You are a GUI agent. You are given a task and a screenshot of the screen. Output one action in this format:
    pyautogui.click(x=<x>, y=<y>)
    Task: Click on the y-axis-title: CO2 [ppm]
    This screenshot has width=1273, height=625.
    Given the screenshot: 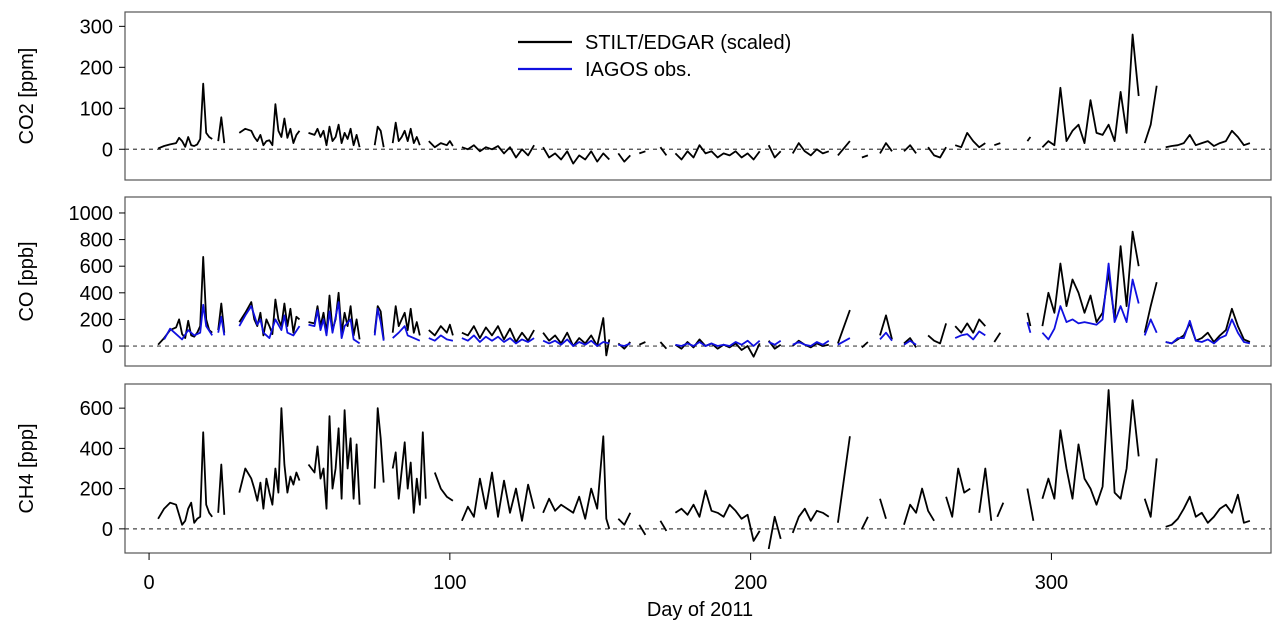 What is the action you would take?
    pyautogui.click(x=27, y=96)
    